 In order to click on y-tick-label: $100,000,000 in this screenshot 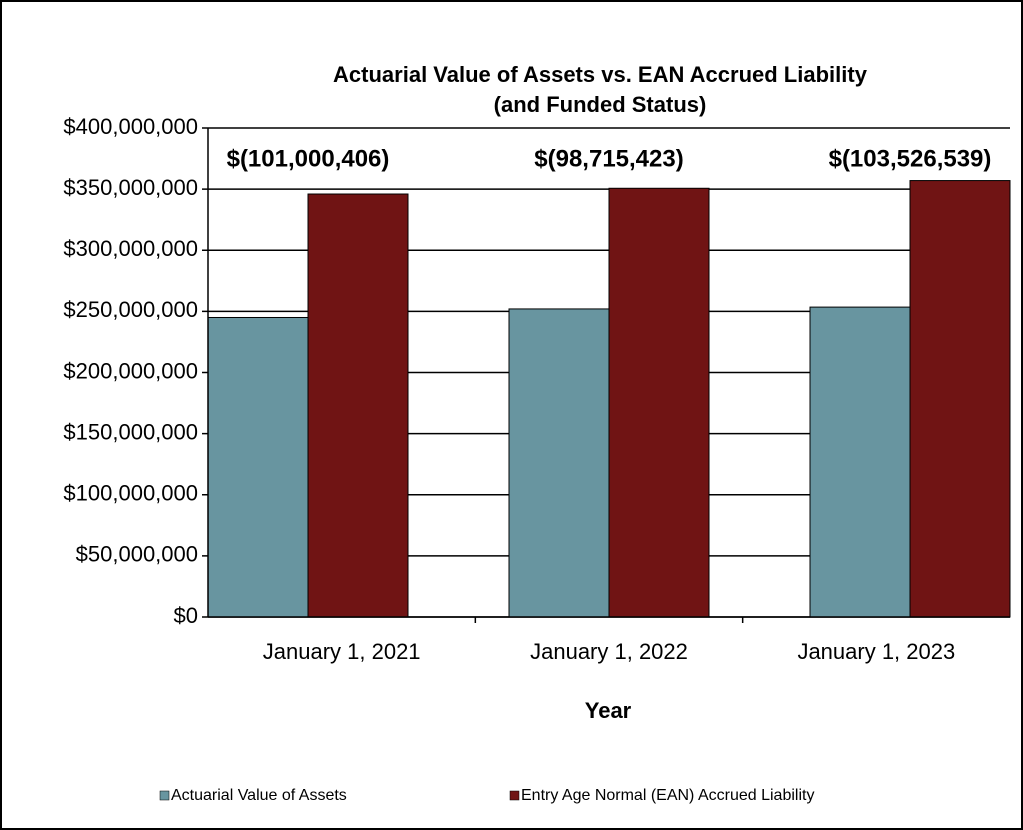, I will do `click(130, 493)`.